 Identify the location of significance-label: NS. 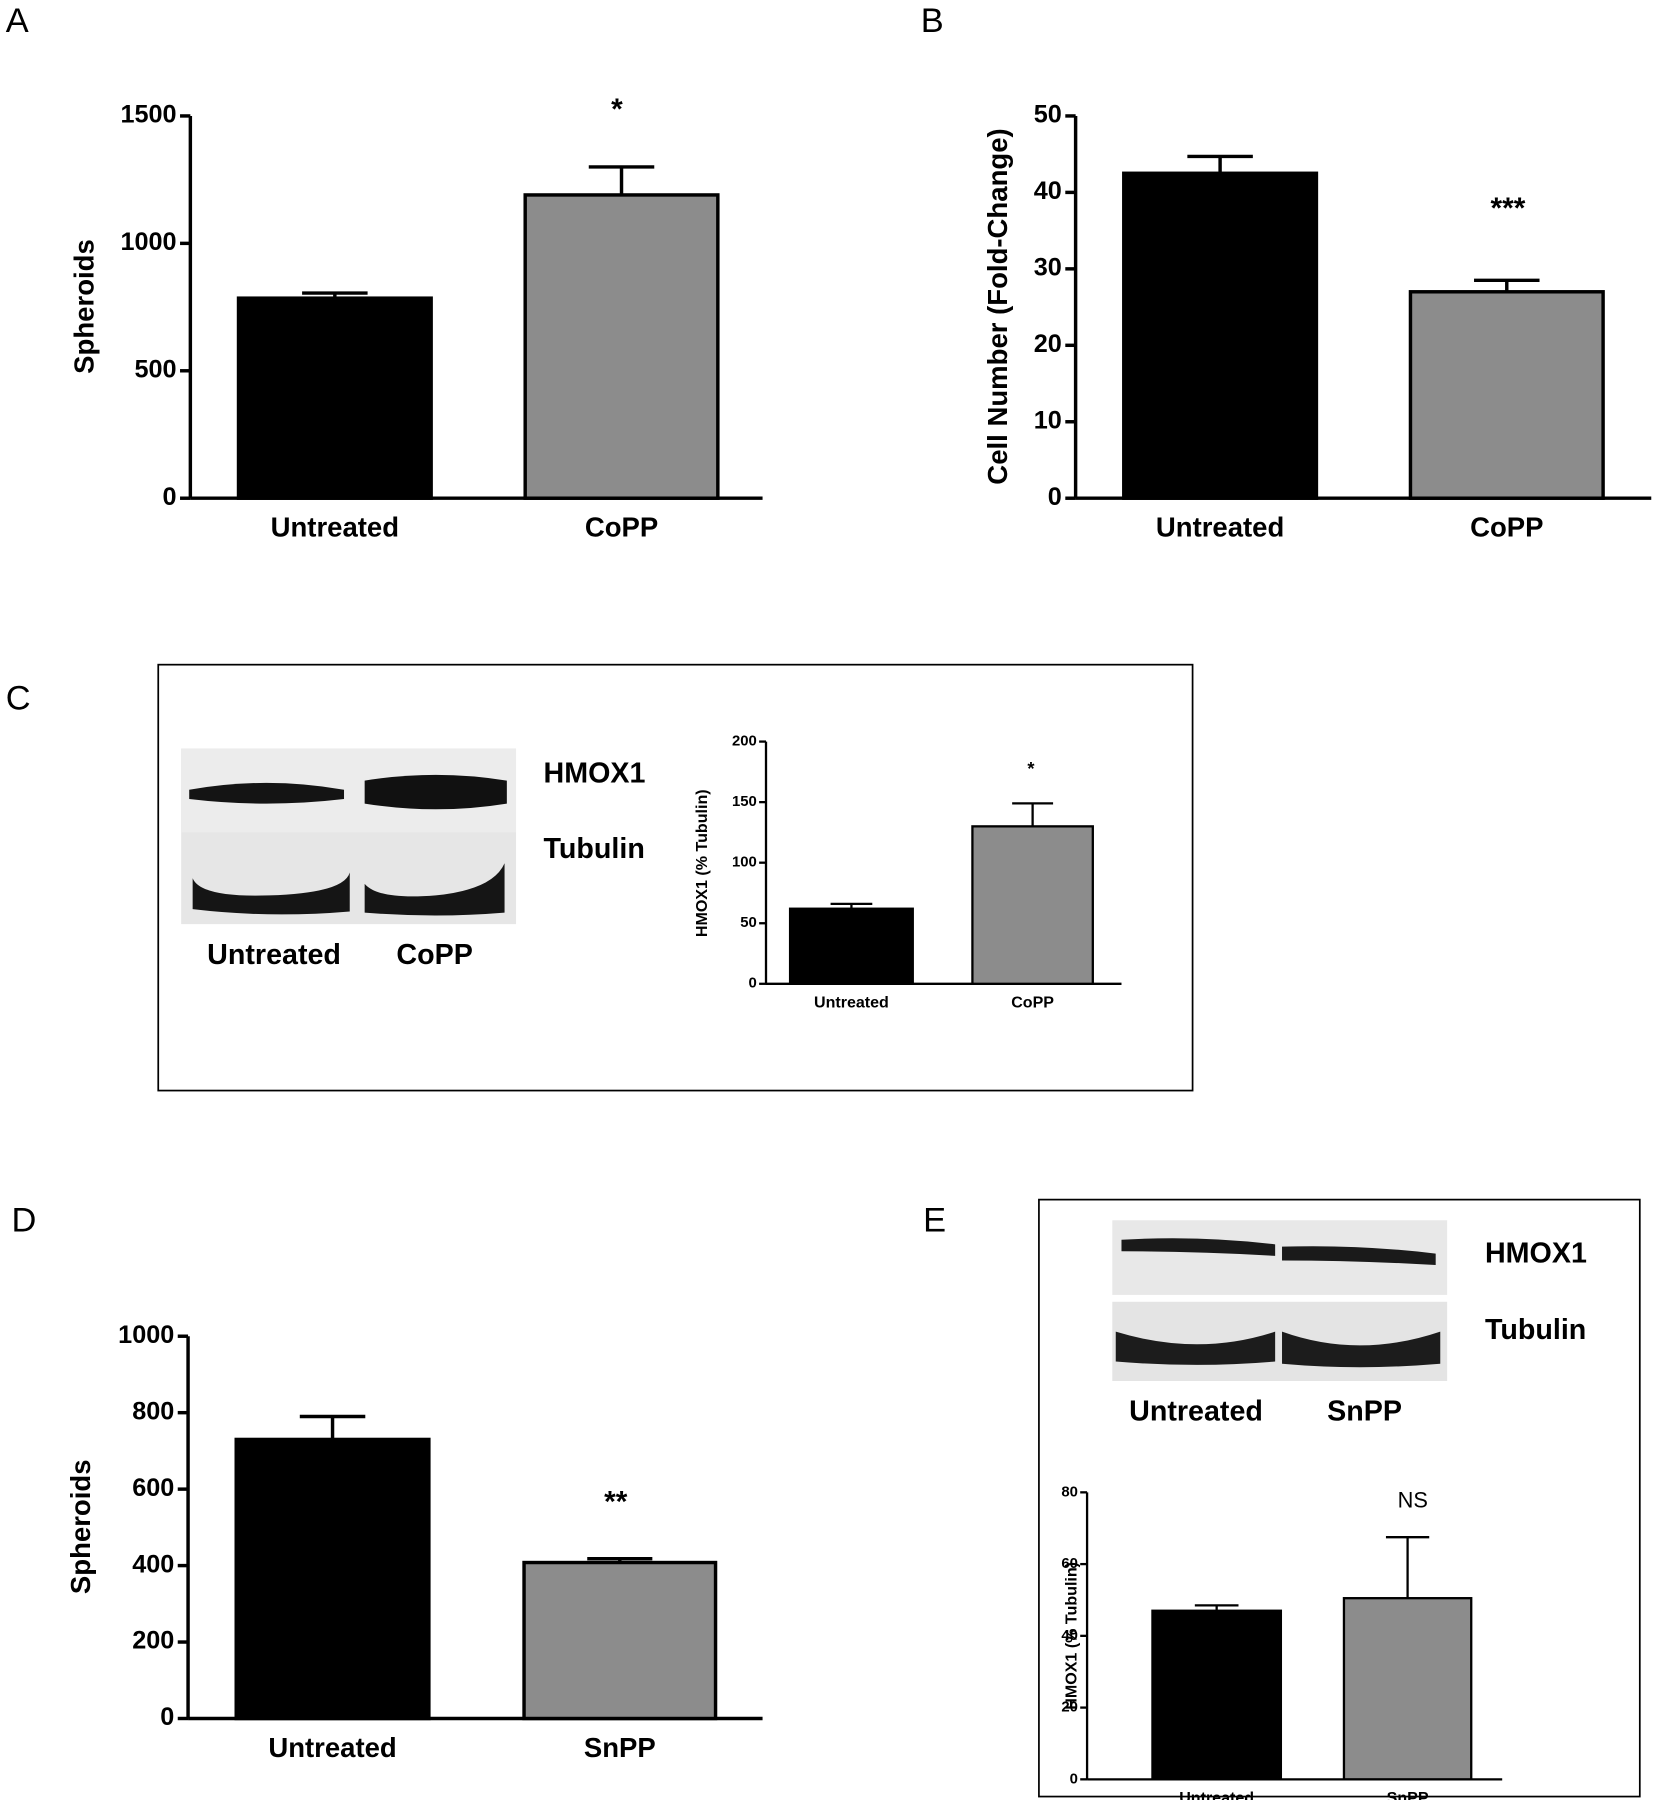
(1413, 1499).